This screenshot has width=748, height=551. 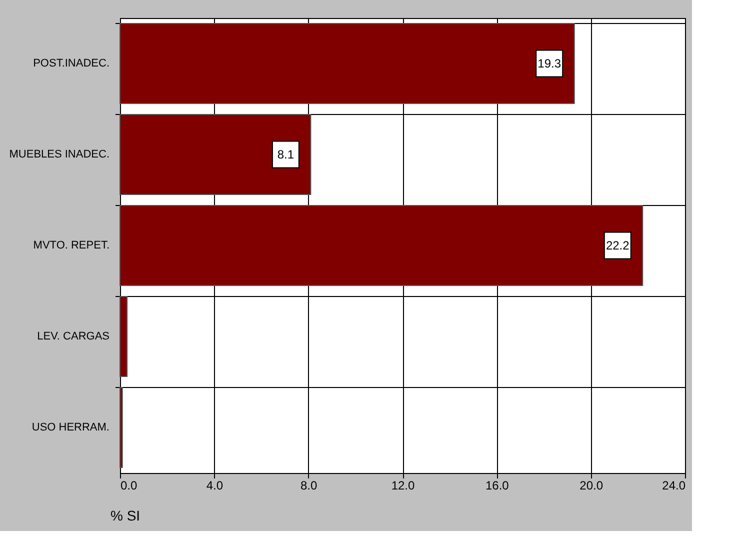 What do you see at coordinates (71, 428) in the screenshot?
I see `y-tick-label: USO HERRAM.` at bounding box center [71, 428].